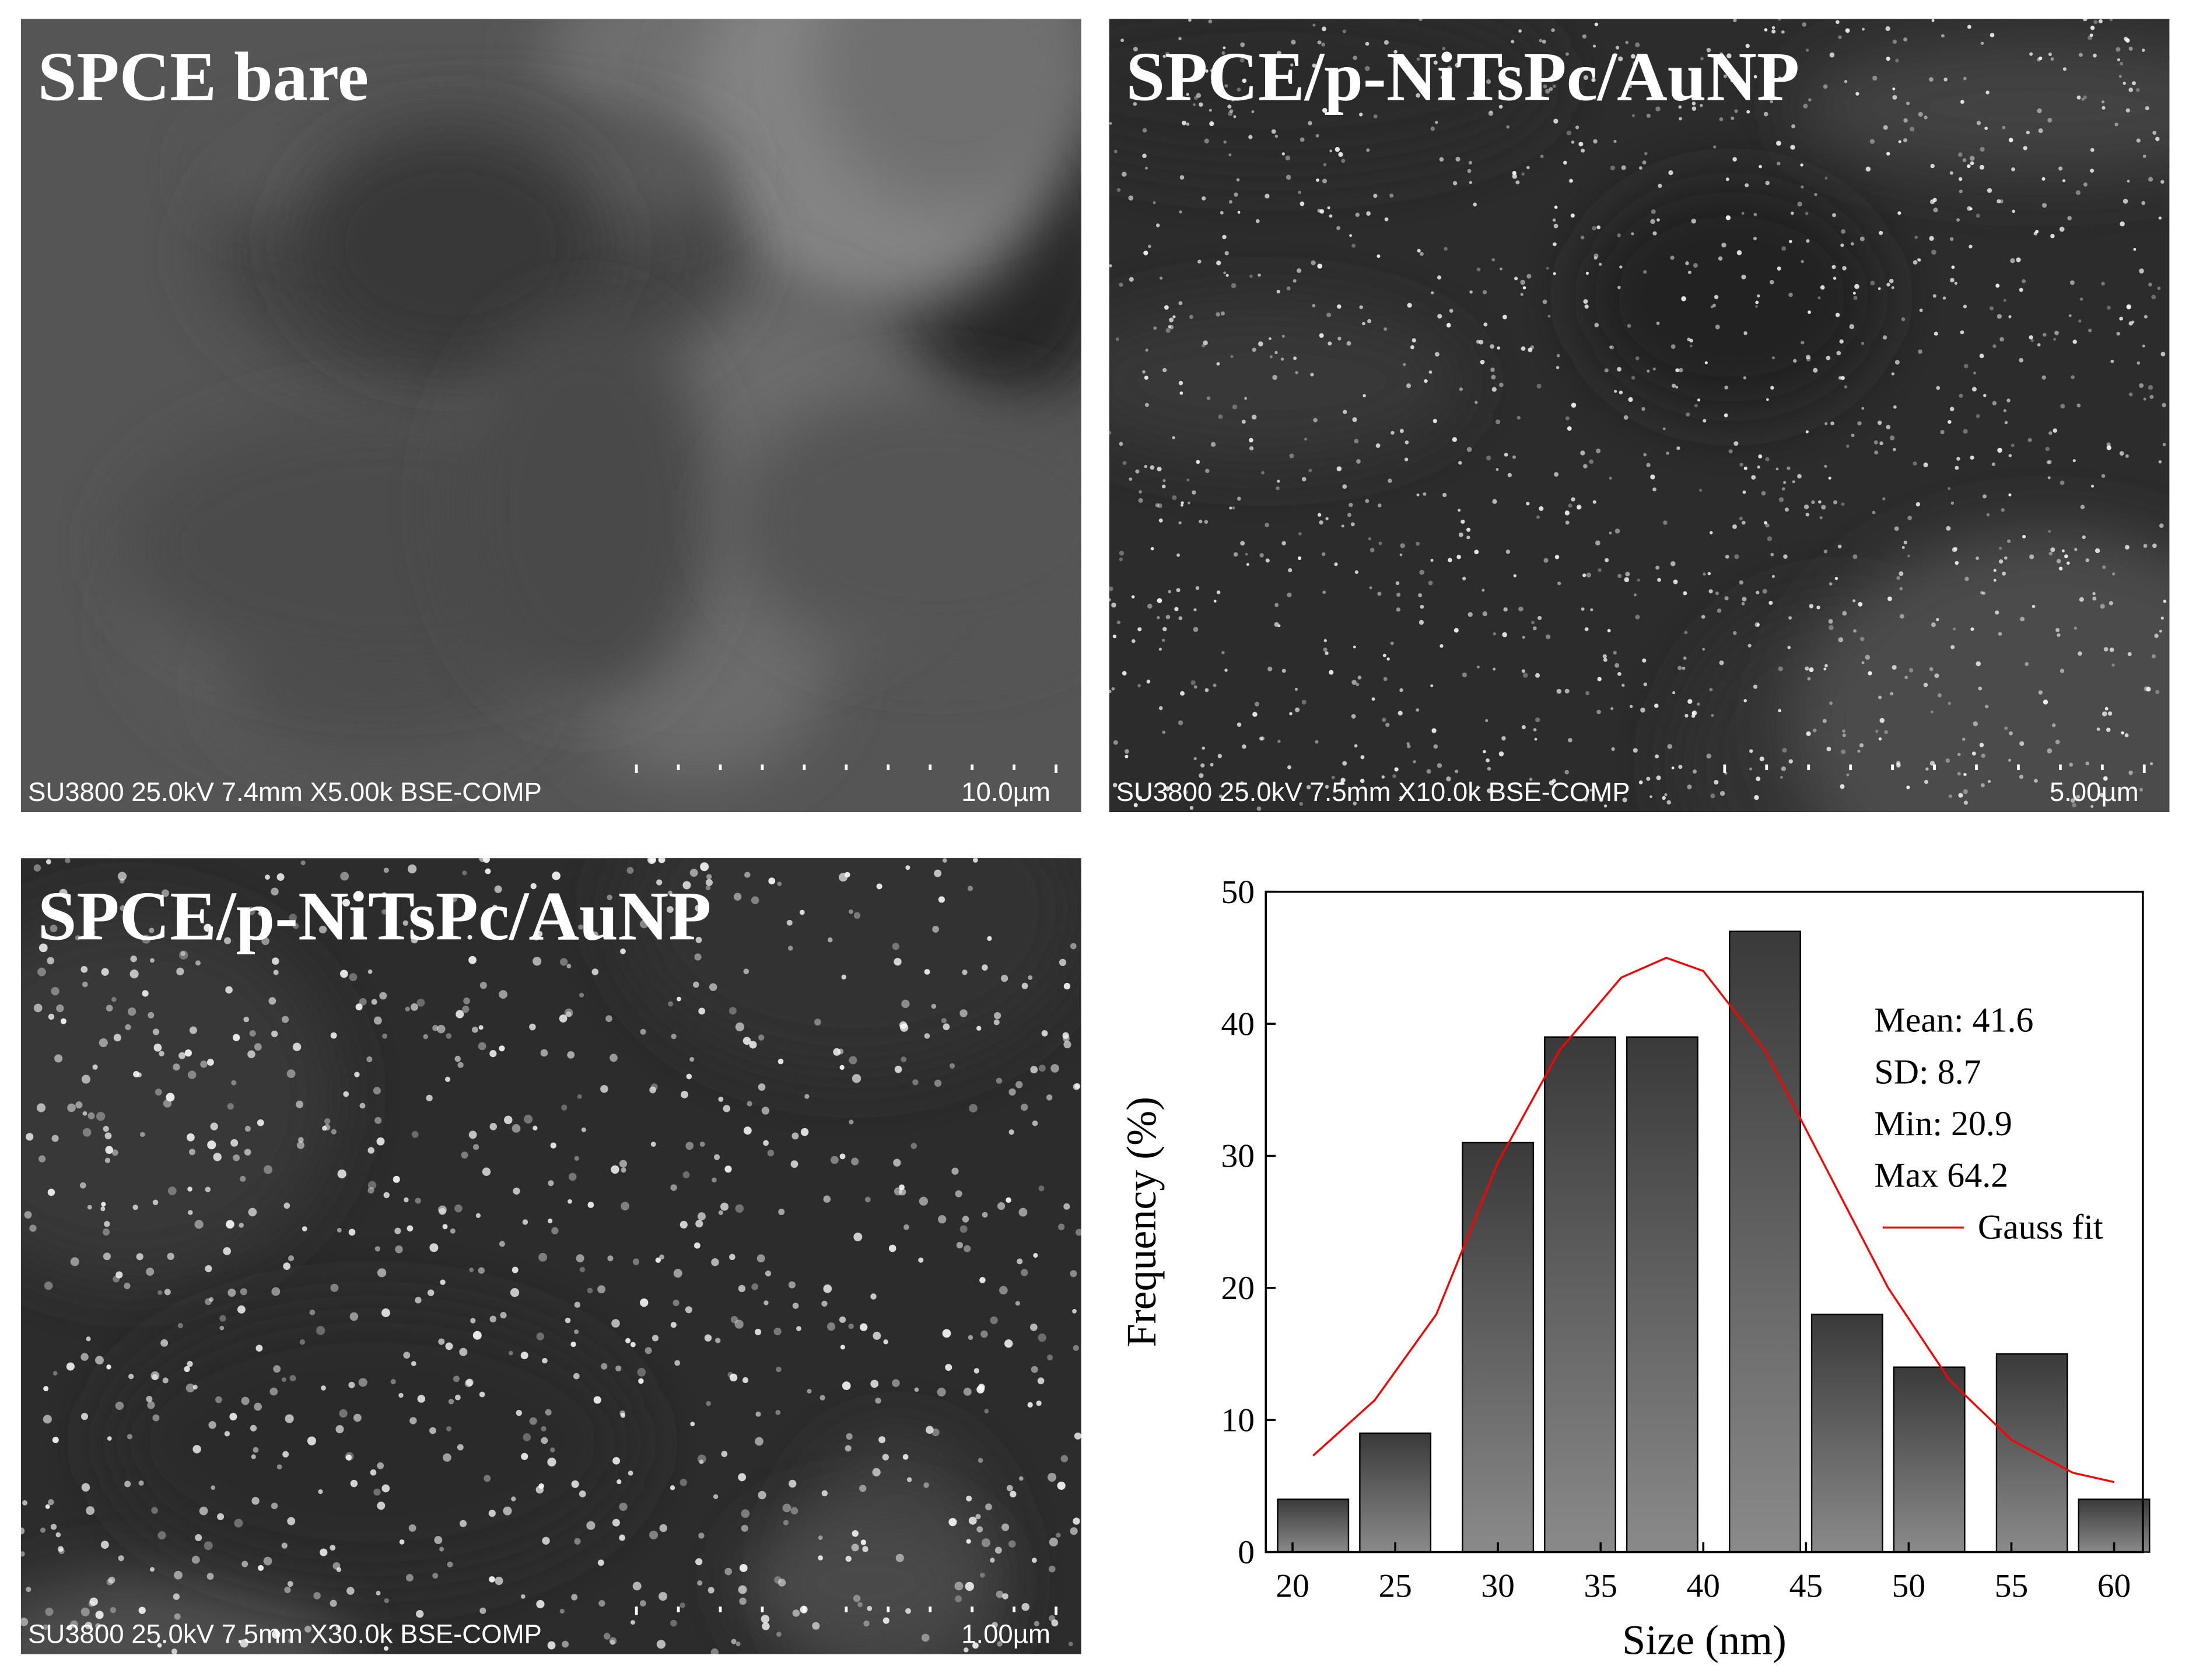  What do you see at coordinates (904, 522) in the screenshot?
I see `texture` at bounding box center [904, 522].